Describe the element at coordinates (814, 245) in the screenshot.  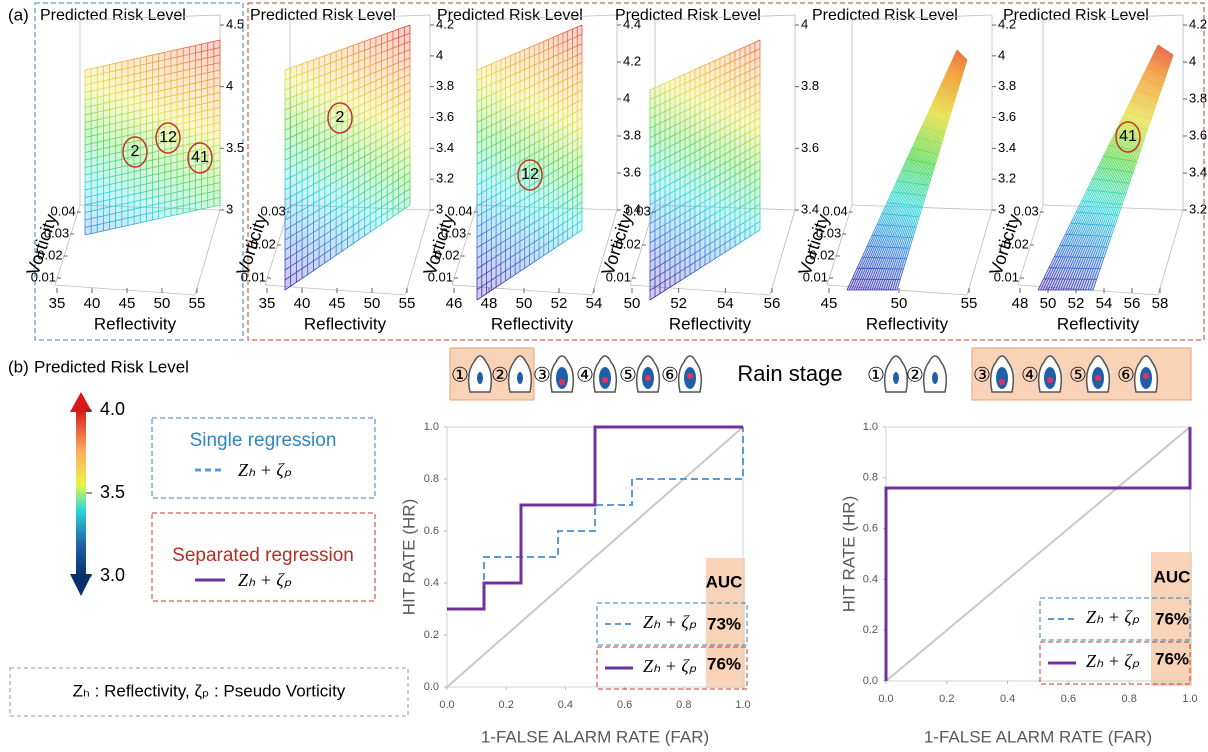
I see `y-axis-label: Vorticity` at that location.